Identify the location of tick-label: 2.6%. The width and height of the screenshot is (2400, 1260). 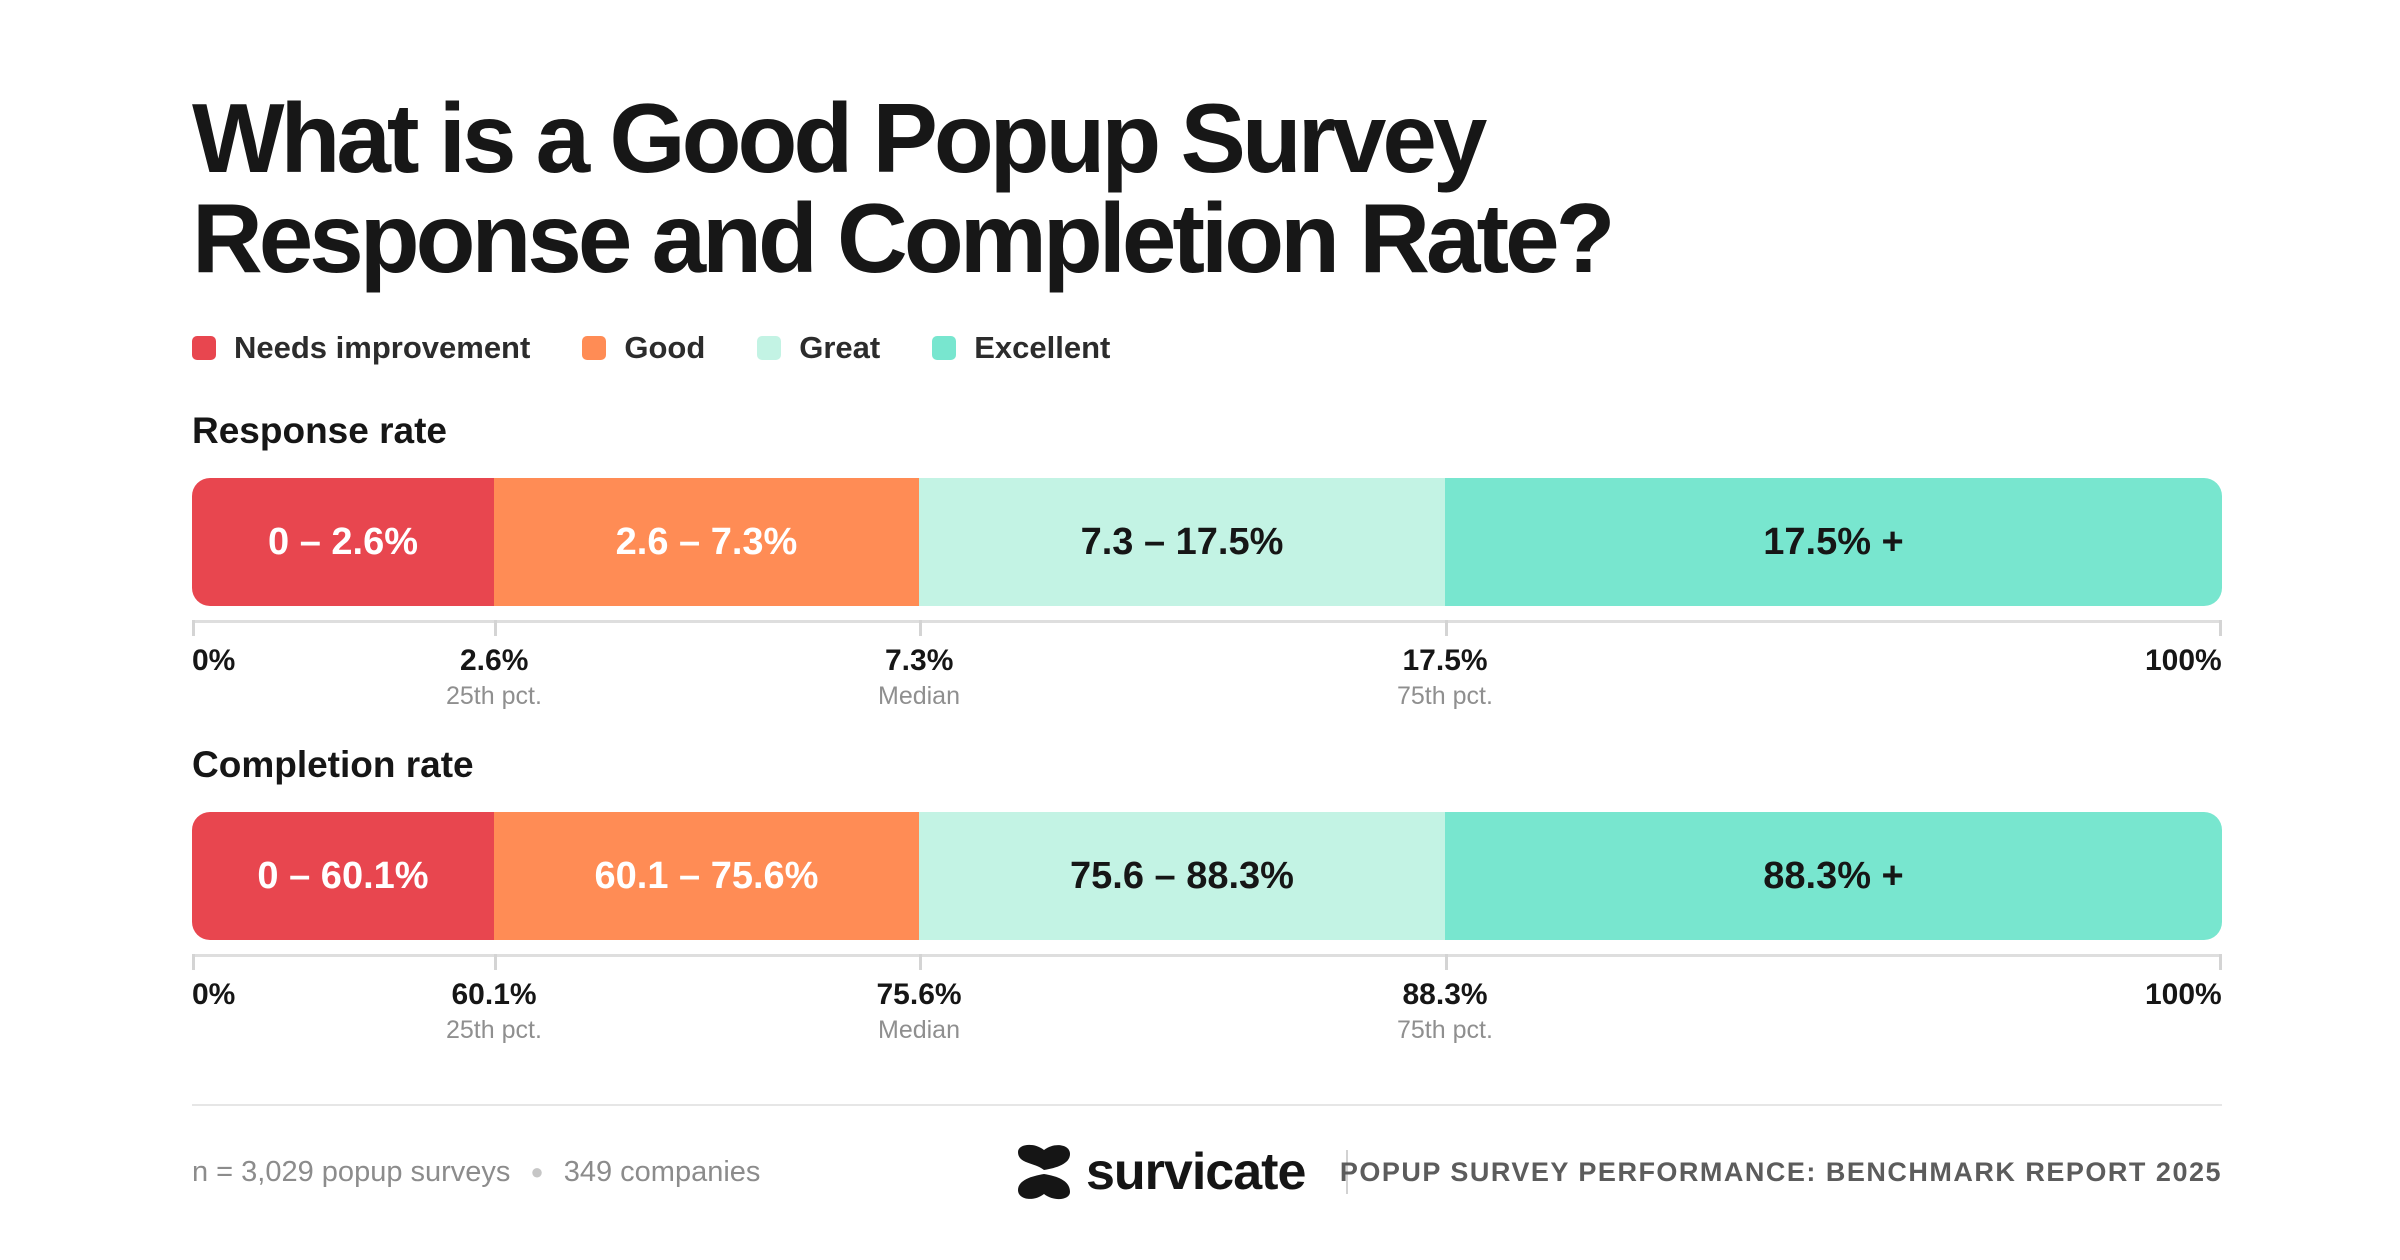
(494, 660).